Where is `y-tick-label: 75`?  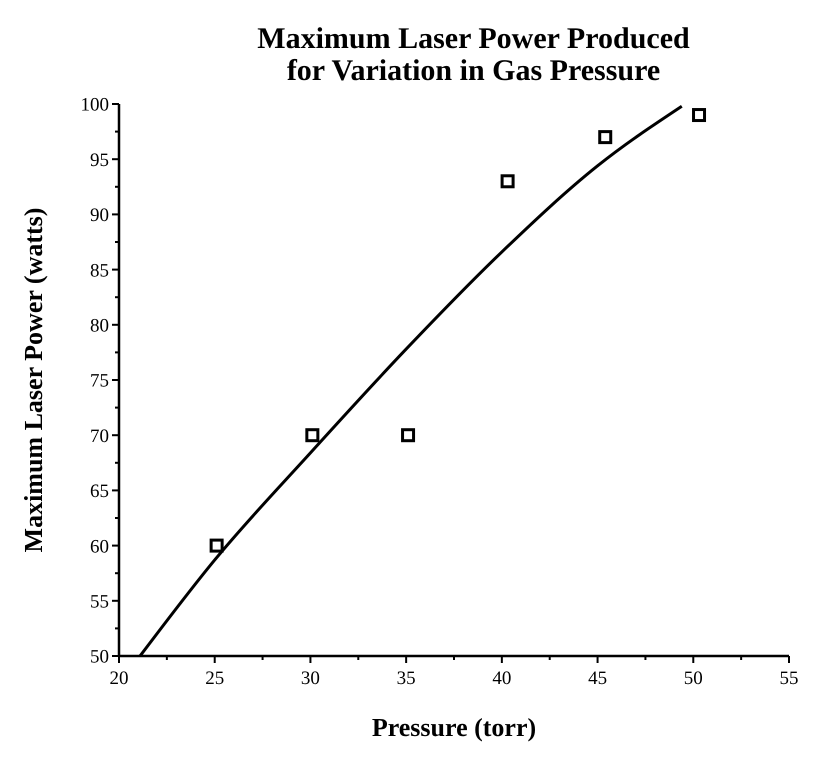
y-tick-label: 75 is located at coordinates (99, 381).